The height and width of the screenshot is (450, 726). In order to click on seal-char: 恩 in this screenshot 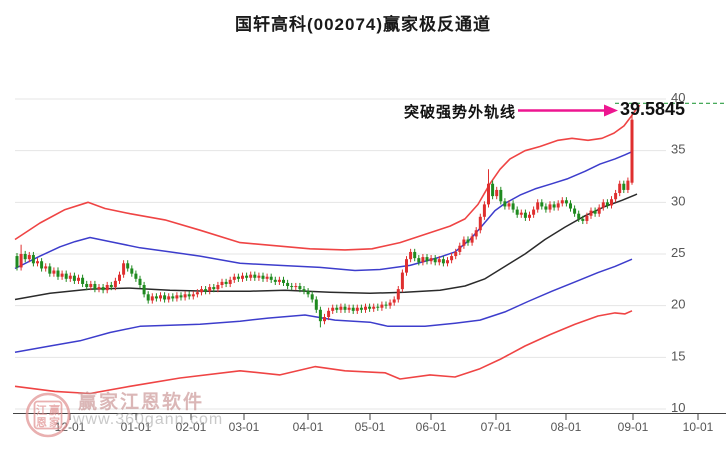, I will do `click(41, 422)`.